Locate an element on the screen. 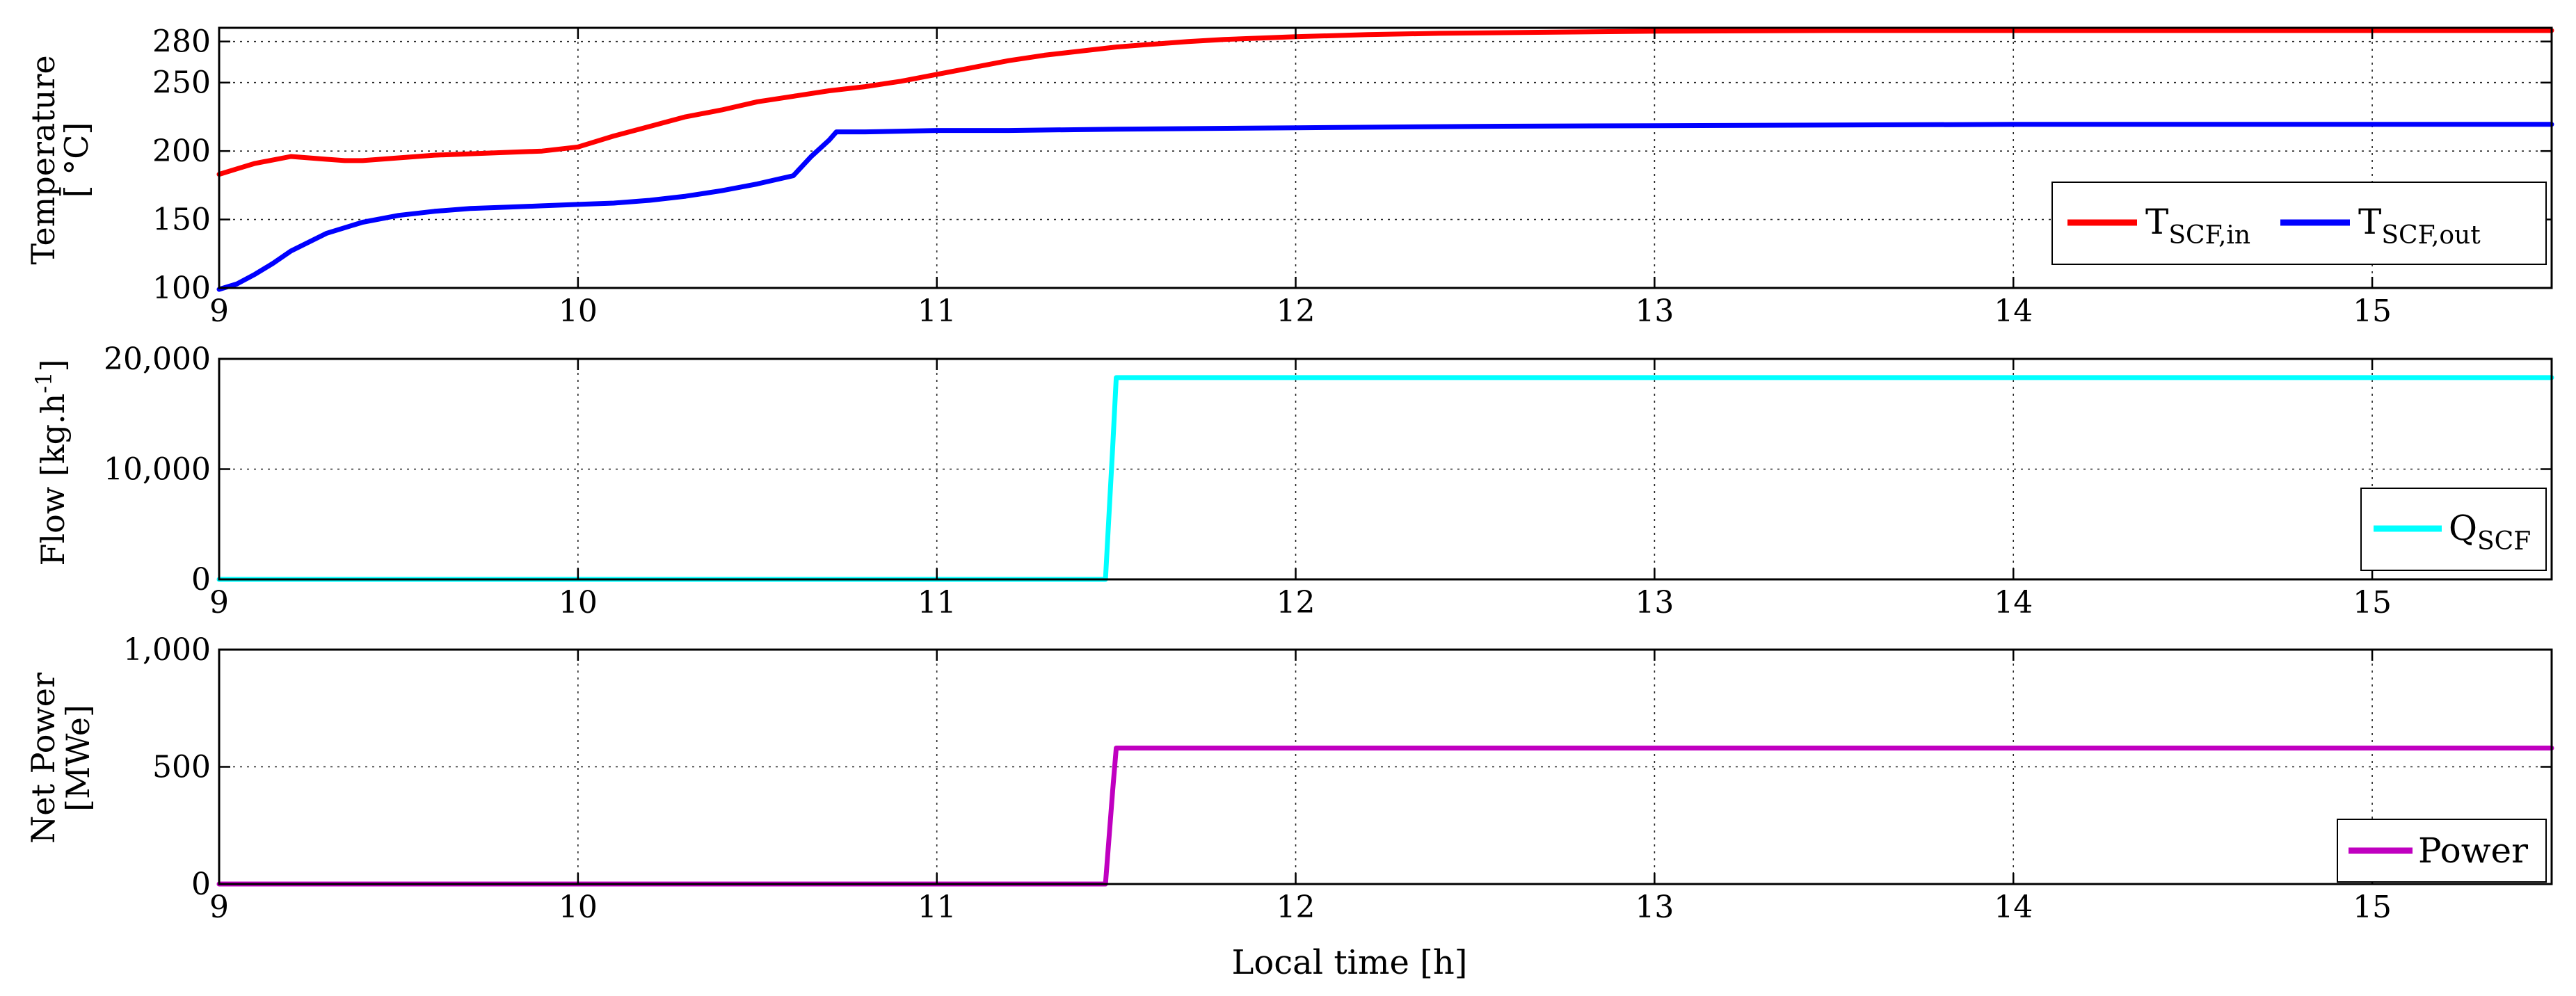  power-series is located at coordinates (1385, 816).